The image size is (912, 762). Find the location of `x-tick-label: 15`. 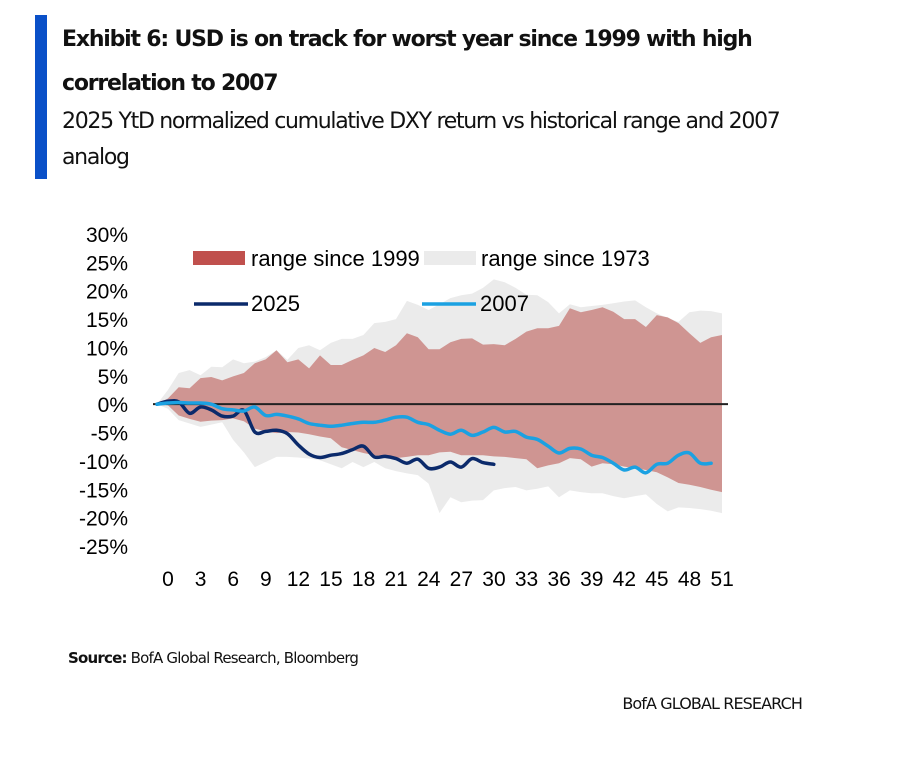

x-tick-label: 15 is located at coordinates (330, 579).